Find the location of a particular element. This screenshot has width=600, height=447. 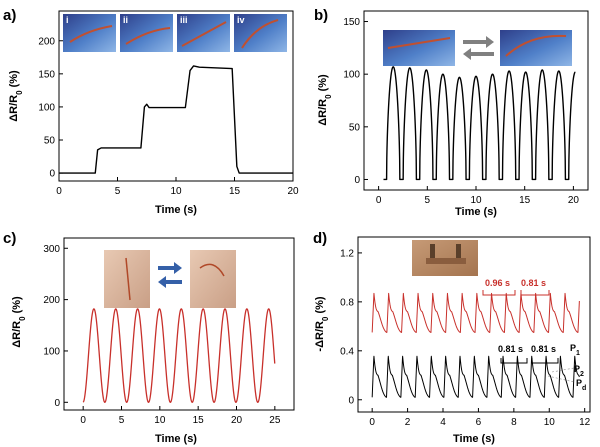

panel-c-y-tick-label: 200 is located at coordinates (51, 300).